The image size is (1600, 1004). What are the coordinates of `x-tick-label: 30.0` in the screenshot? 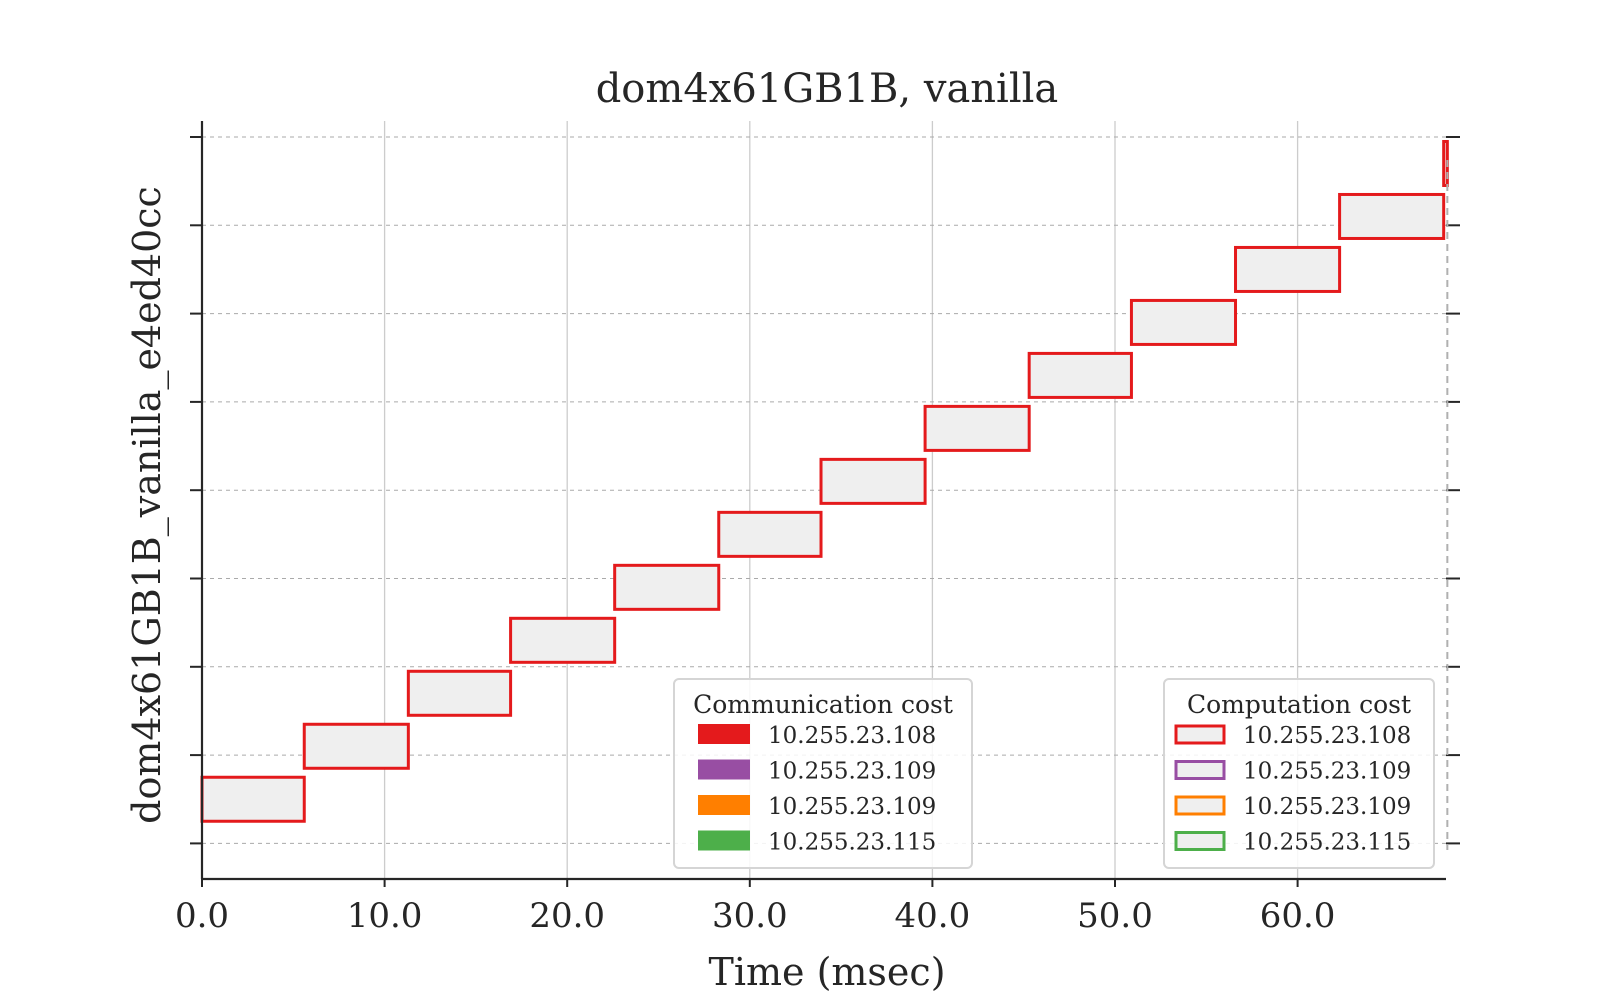 It's located at (750, 916).